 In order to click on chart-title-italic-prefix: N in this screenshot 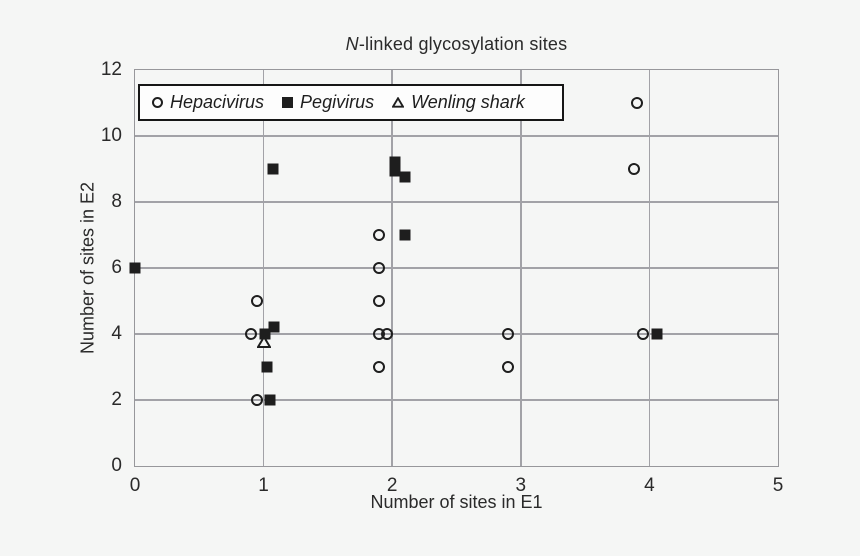, I will do `click(352, 44)`.